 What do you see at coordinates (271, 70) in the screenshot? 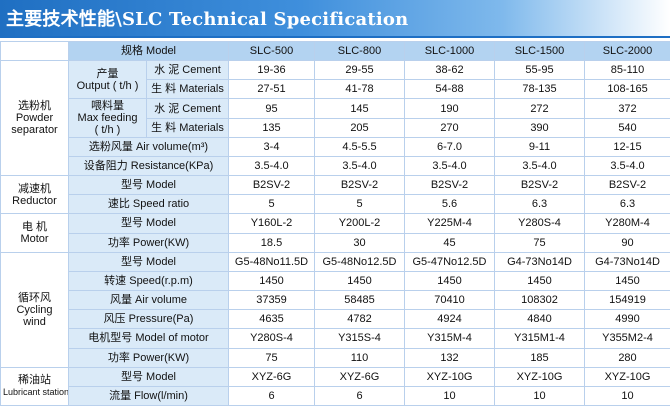
I see `table-cell: 19-36` at bounding box center [271, 70].